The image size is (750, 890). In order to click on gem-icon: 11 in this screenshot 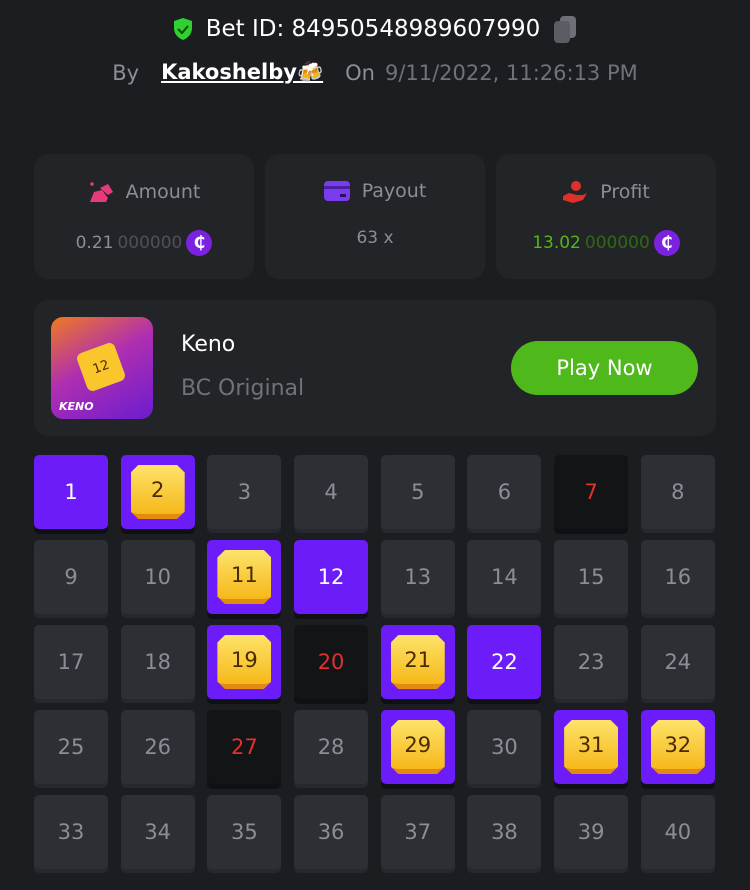, I will do `click(244, 577)`.